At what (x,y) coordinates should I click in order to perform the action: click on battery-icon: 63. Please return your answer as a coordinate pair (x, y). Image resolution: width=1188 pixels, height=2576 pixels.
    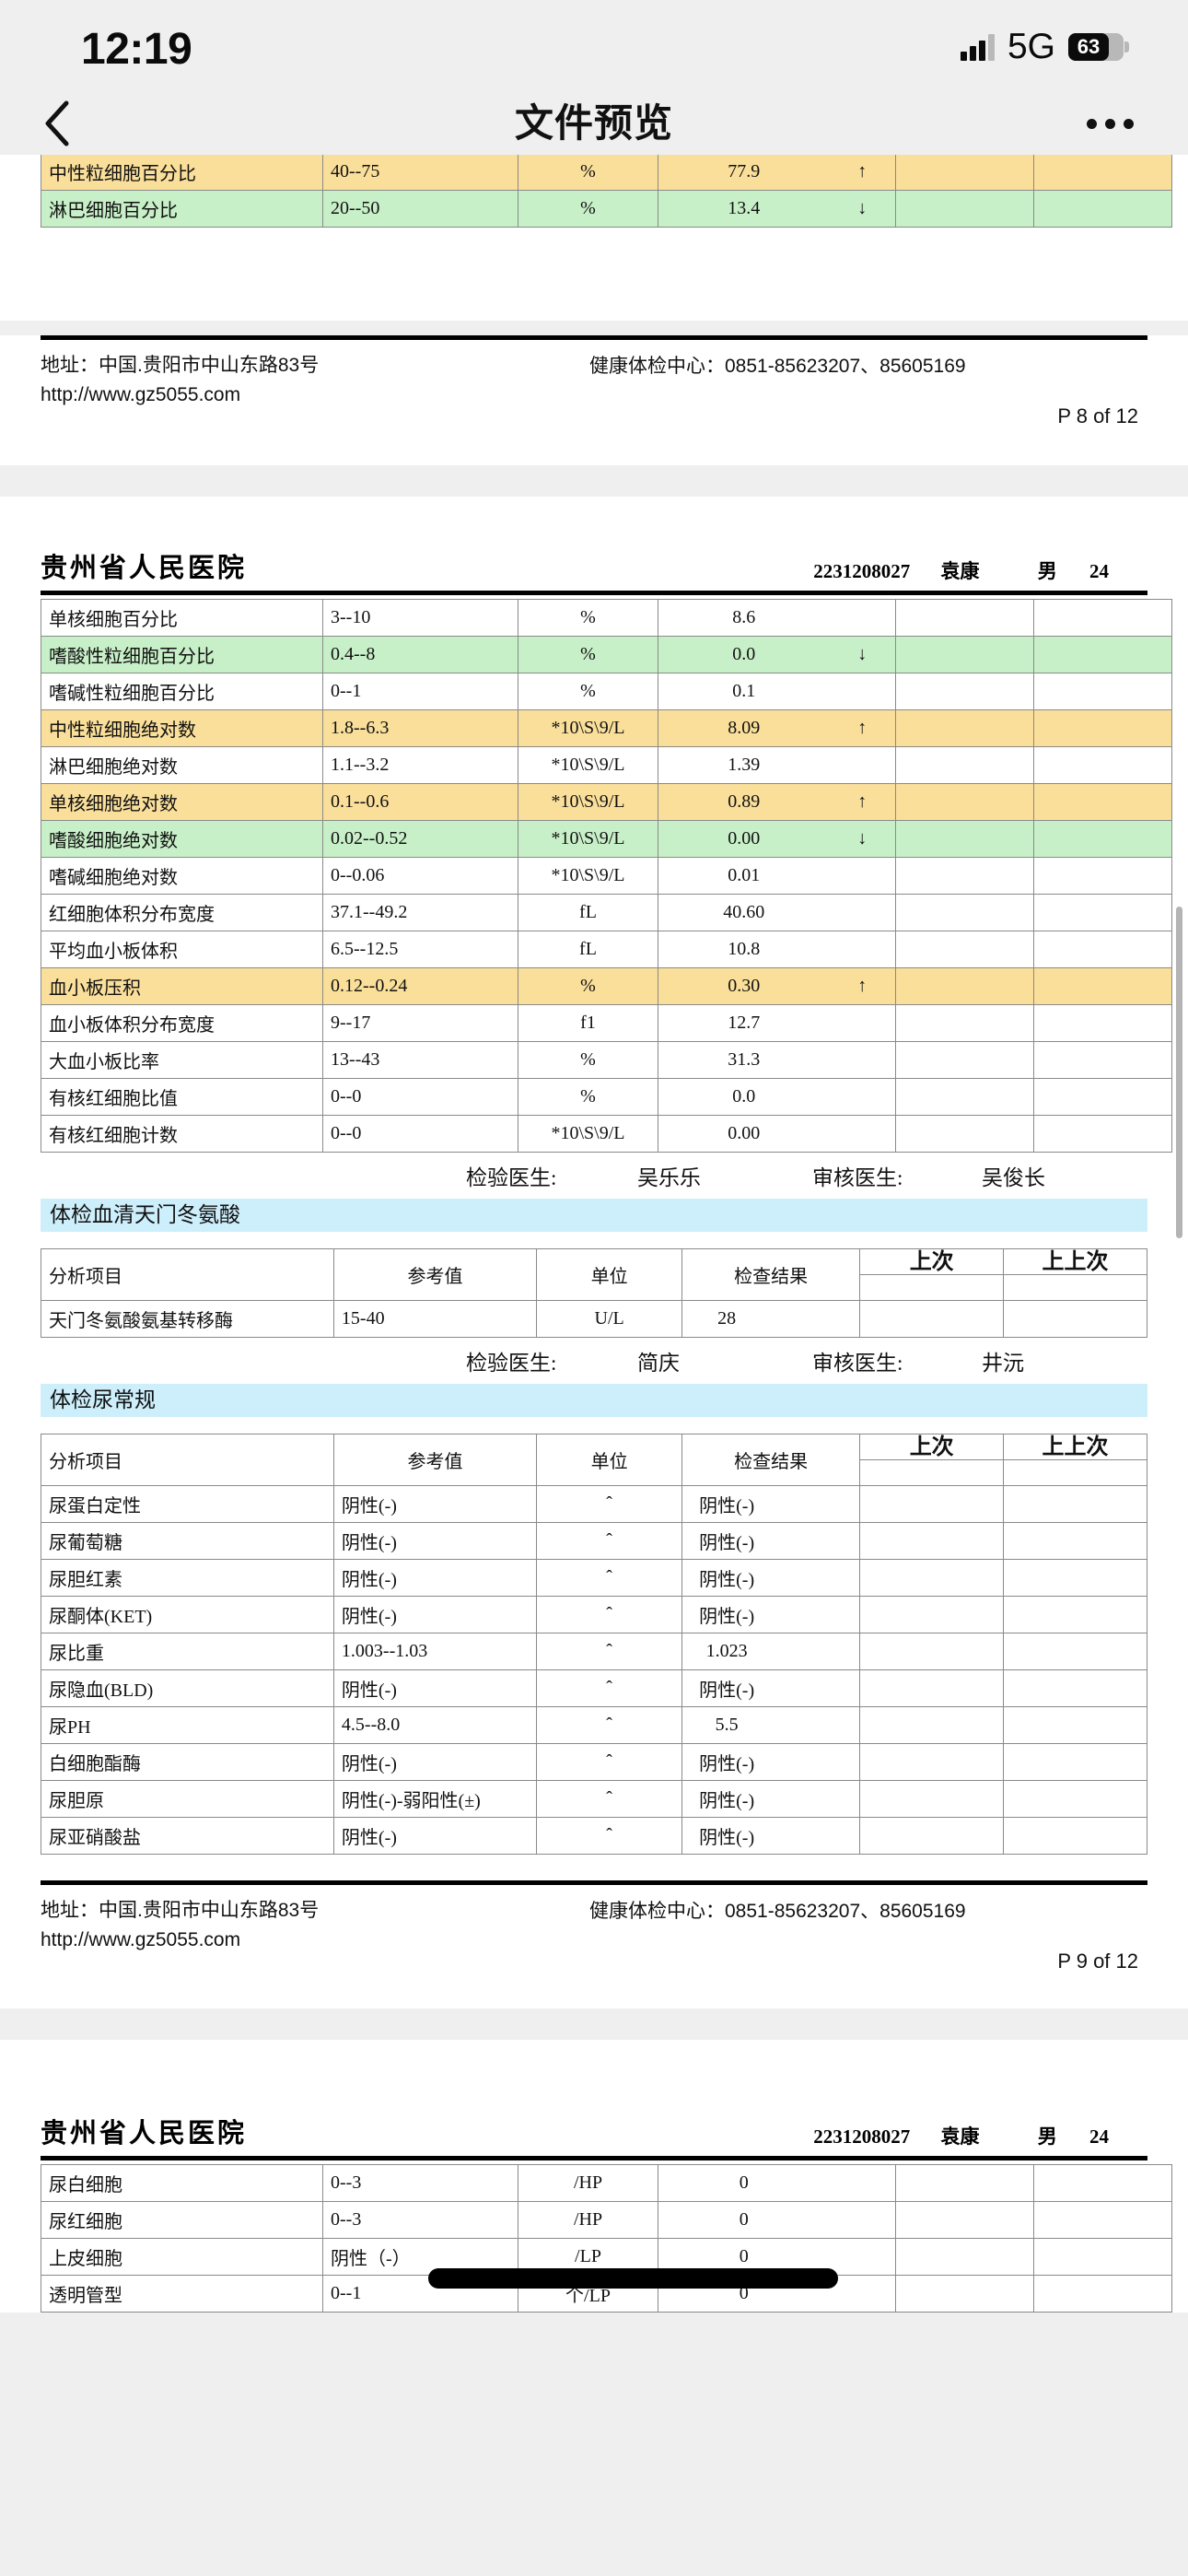
    Looking at the image, I should click on (1098, 47).